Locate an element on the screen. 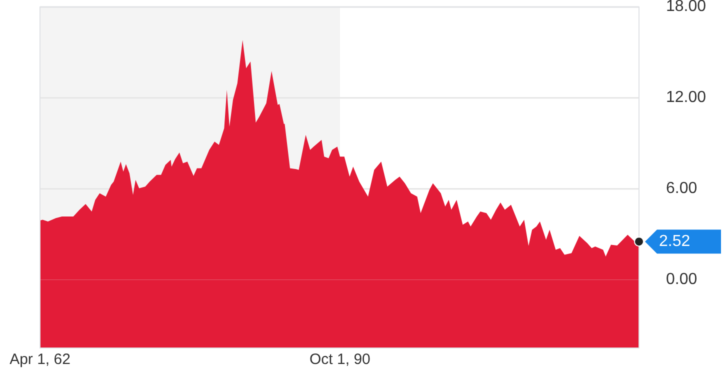 The width and height of the screenshot is (728, 376). annotation: 2.52 is located at coordinates (674, 241).